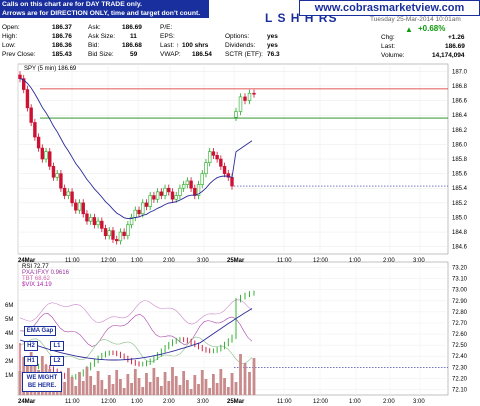 The width and height of the screenshot is (480, 406). What do you see at coordinates (195, 45) in the screenshot?
I see `last-size-value: 100 shrs` at bounding box center [195, 45].